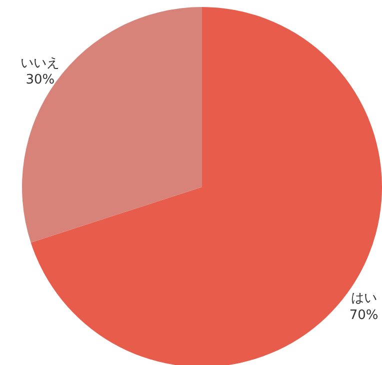 Image resolution: width=382 pixels, height=365 pixels. What do you see at coordinates (40, 80) in the screenshot?
I see `data-label: 30%` at bounding box center [40, 80].